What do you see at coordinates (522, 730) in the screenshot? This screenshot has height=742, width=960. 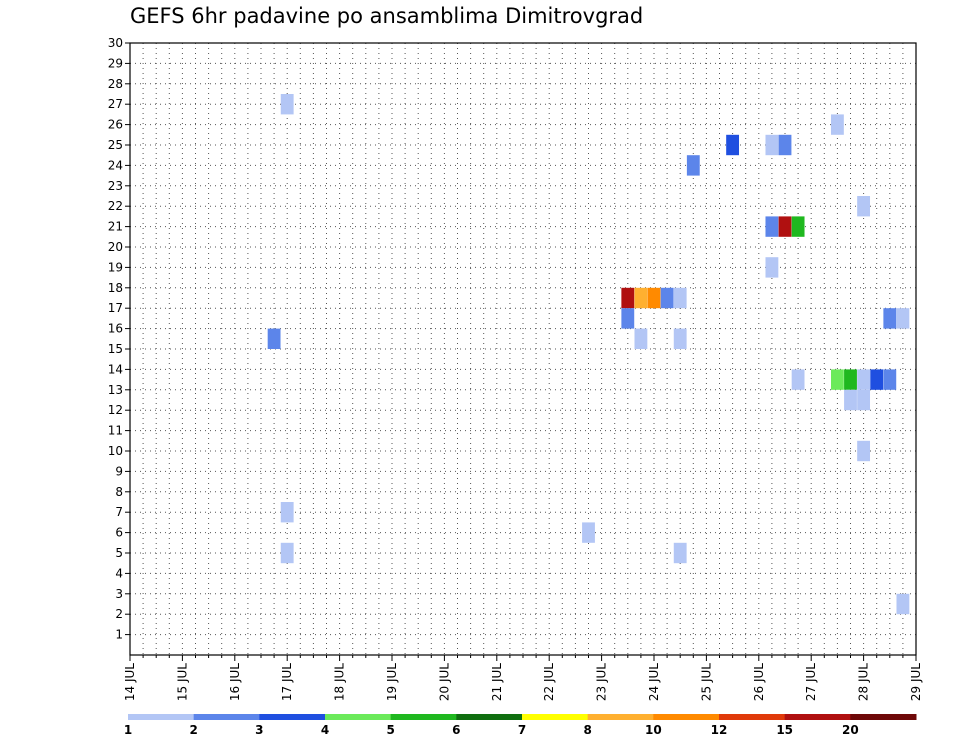 I see `legend-label: 7` at bounding box center [522, 730].